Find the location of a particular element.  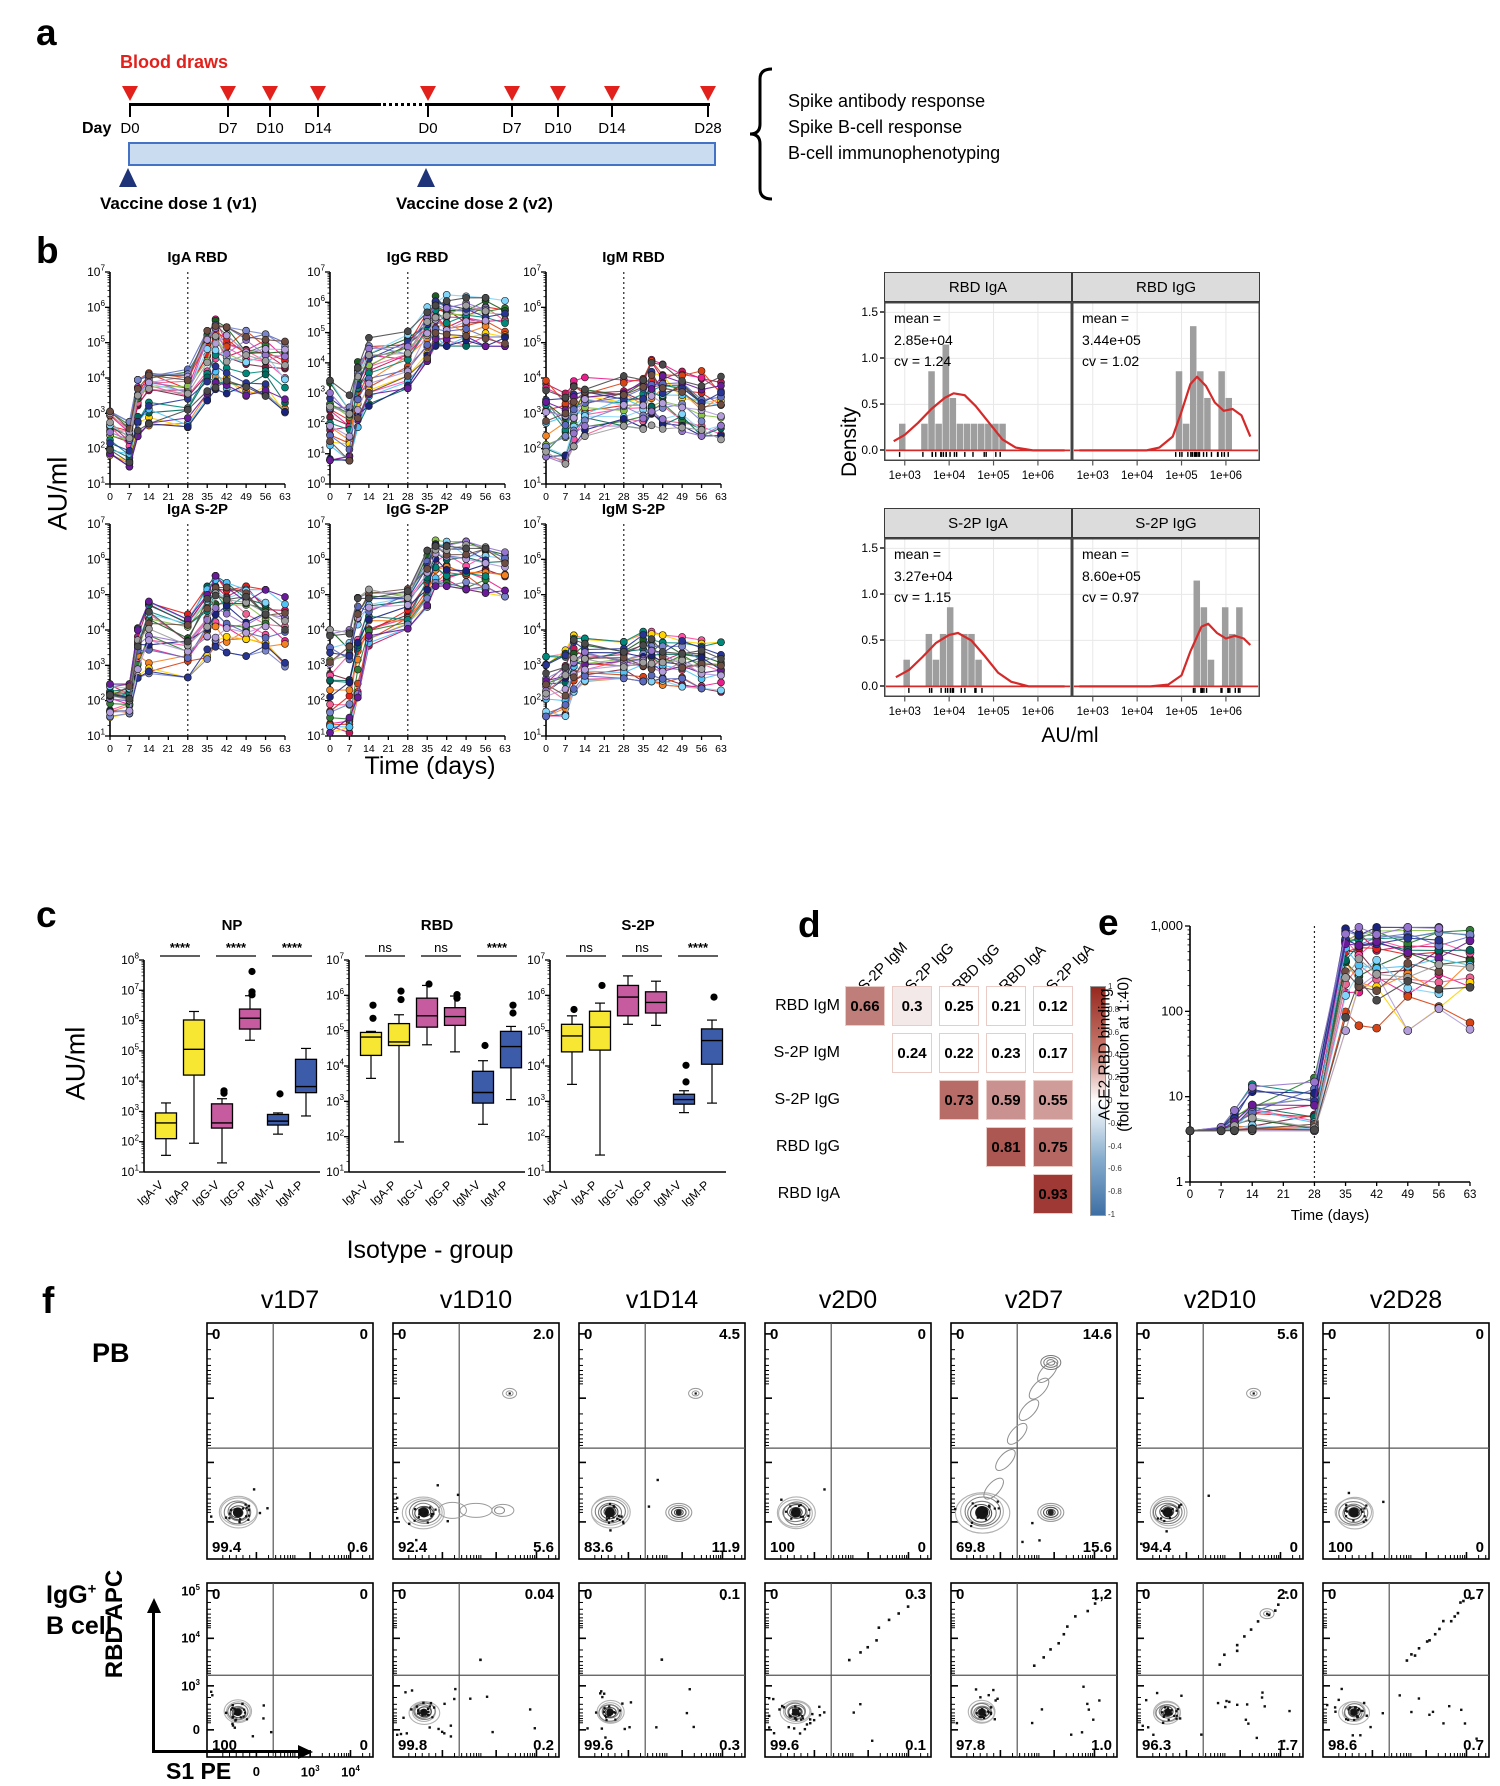

flow-y-tick-label: 10⁵ is located at coordinates (190, 1590).